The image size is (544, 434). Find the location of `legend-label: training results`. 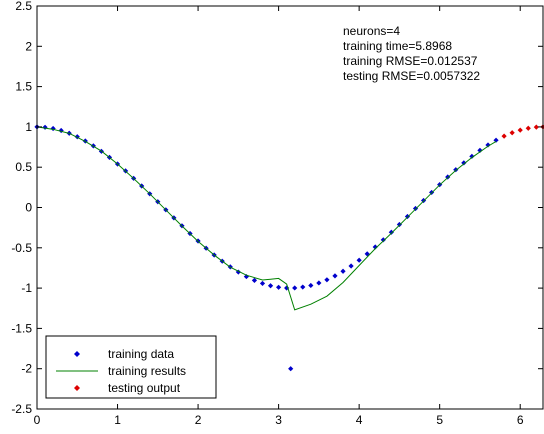

legend-label: training results is located at coordinates (147, 371).